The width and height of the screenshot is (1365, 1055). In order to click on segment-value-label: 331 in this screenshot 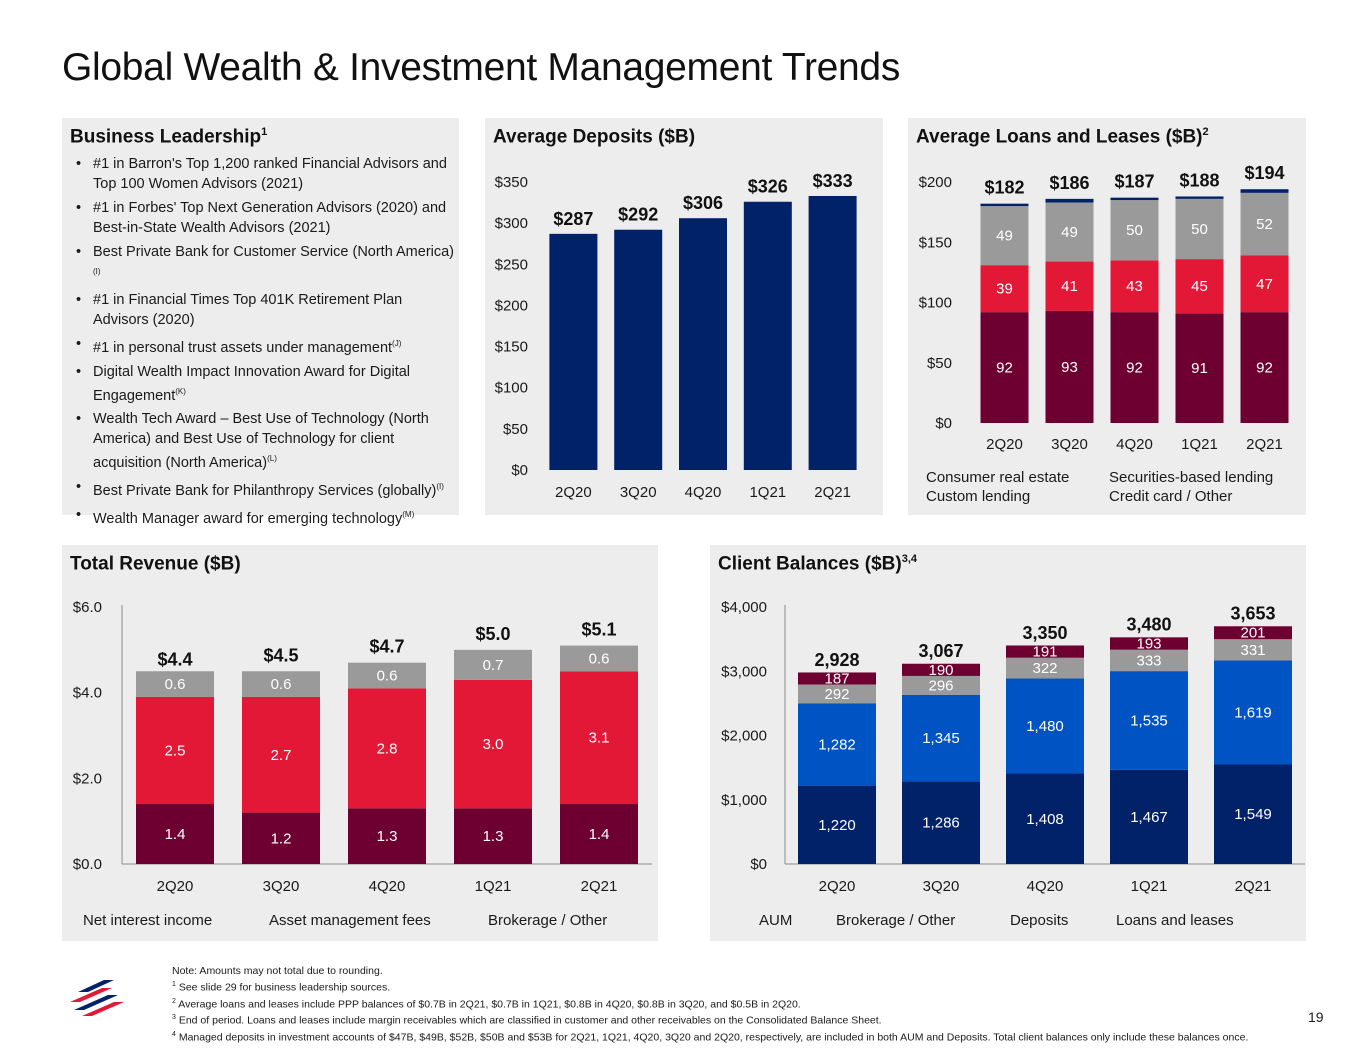, I will do `click(1252, 650)`.